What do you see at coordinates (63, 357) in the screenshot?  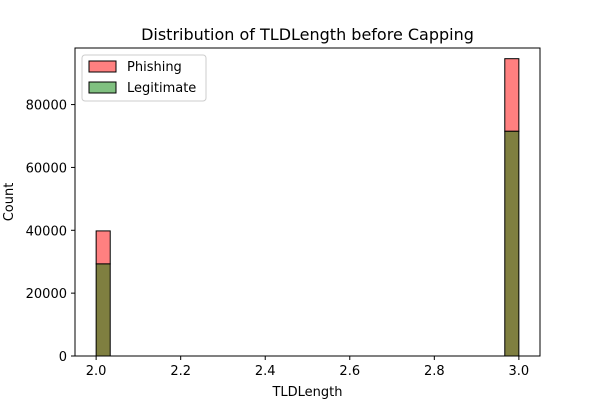 I see `y-tick-label: 0` at bounding box center [63, 357].